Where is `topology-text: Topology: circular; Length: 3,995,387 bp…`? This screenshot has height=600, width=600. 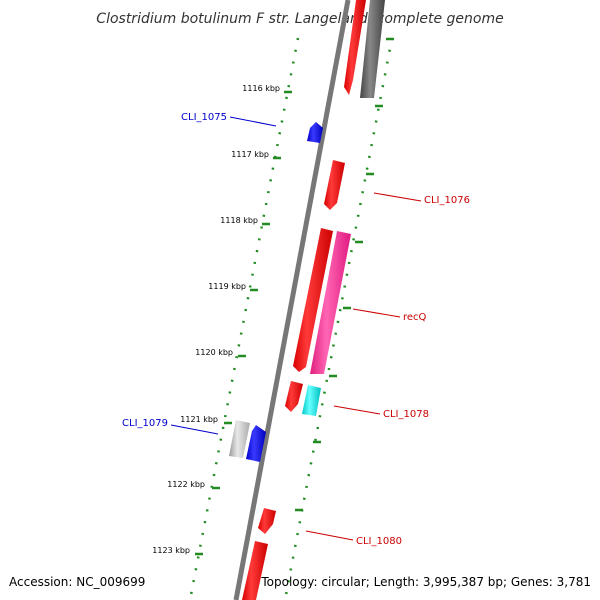
topology-text: Topology: circular; Length: 3,995,387 bp… is located at coordinates (425, 582).